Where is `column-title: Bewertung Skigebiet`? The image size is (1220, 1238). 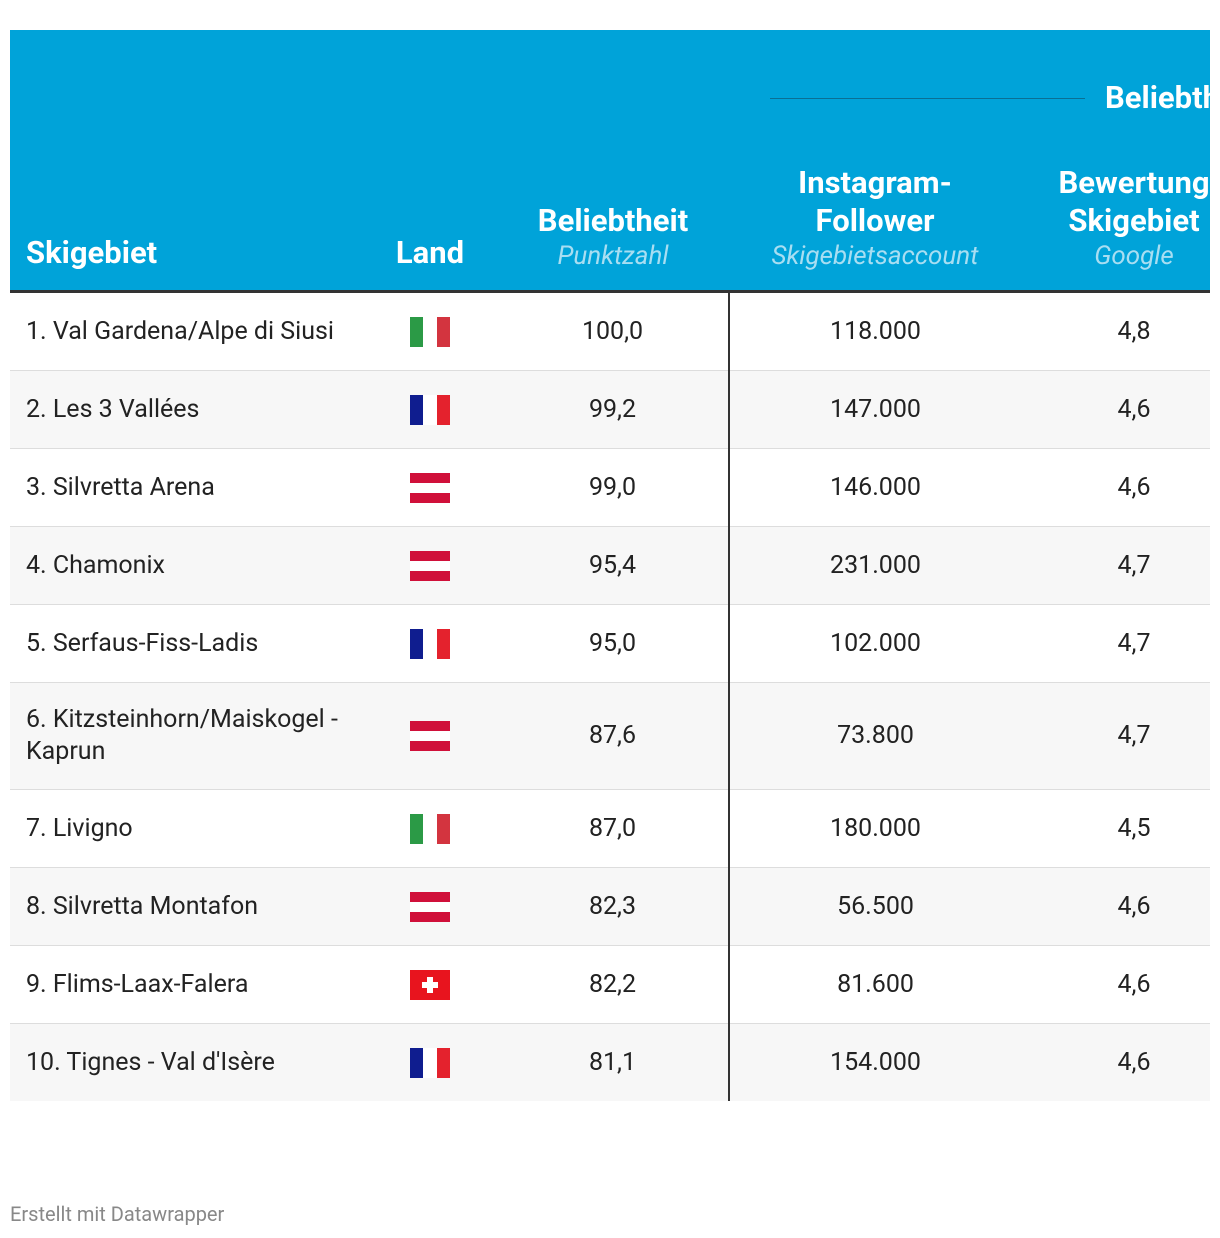
column-title: Bewertung Skigebiet is located at coordinates (1134, 201).